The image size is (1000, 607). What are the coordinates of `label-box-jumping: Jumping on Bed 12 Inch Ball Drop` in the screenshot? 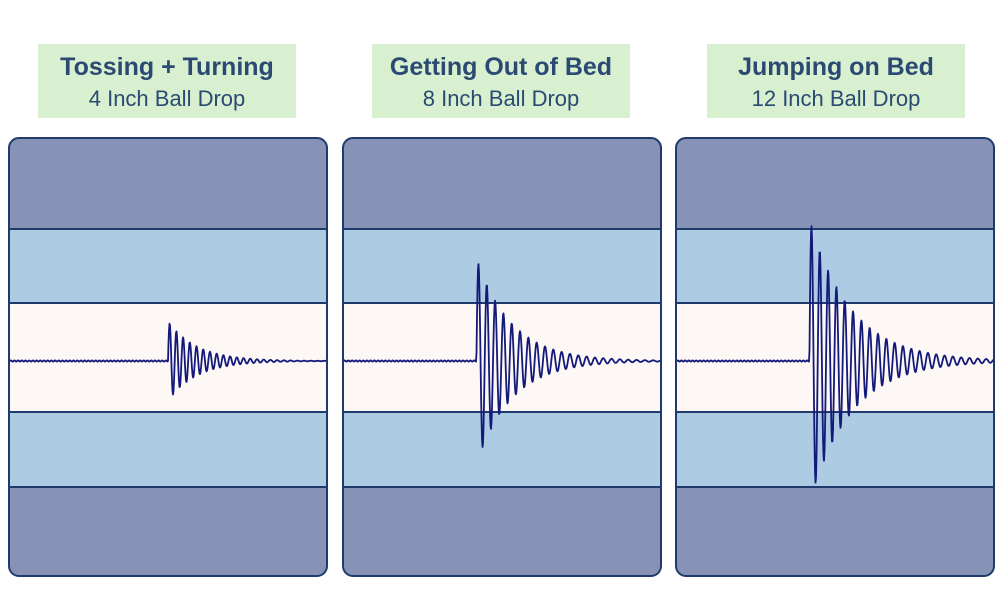 It's located at (836, 81).